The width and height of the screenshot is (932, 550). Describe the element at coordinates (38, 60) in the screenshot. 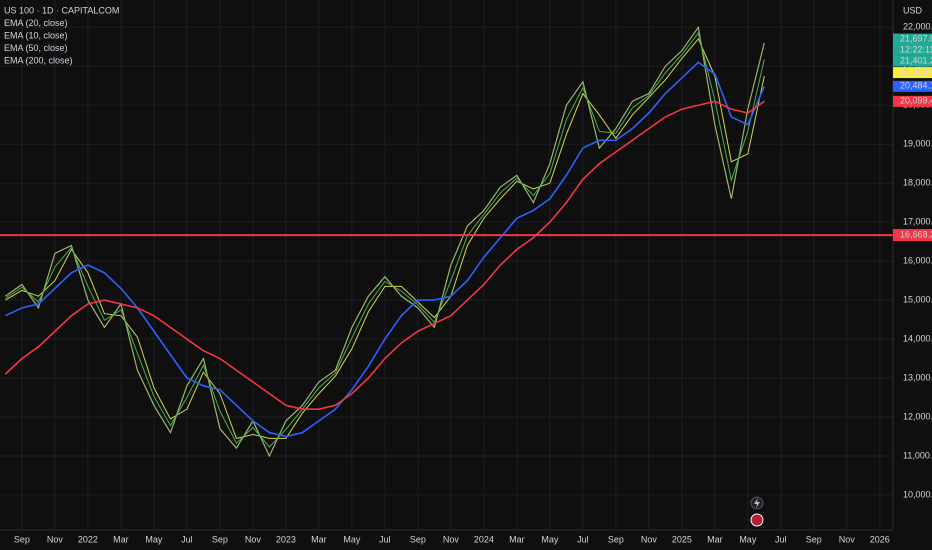

I see `legend-entry: EMA (200, close)` at that location.